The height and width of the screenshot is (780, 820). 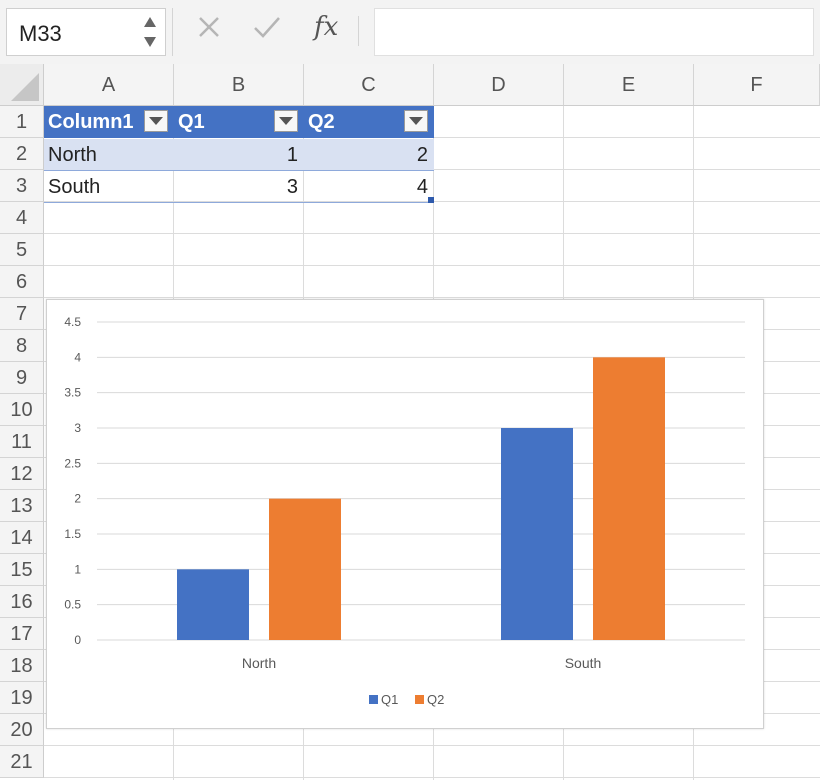 What do you see at coordinates (239, 155) in the screenshot?
I see `table-cell: 1` at bounding box center [239, 155].